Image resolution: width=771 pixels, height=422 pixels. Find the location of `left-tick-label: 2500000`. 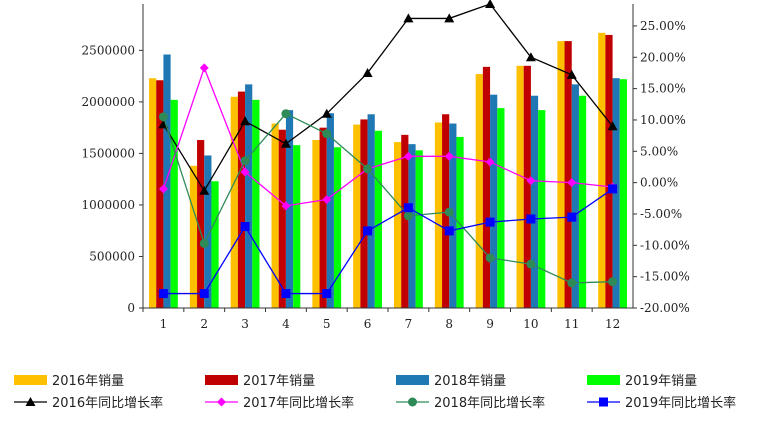

left-tick-label: 2500000 is located at coordinates (108, 50).